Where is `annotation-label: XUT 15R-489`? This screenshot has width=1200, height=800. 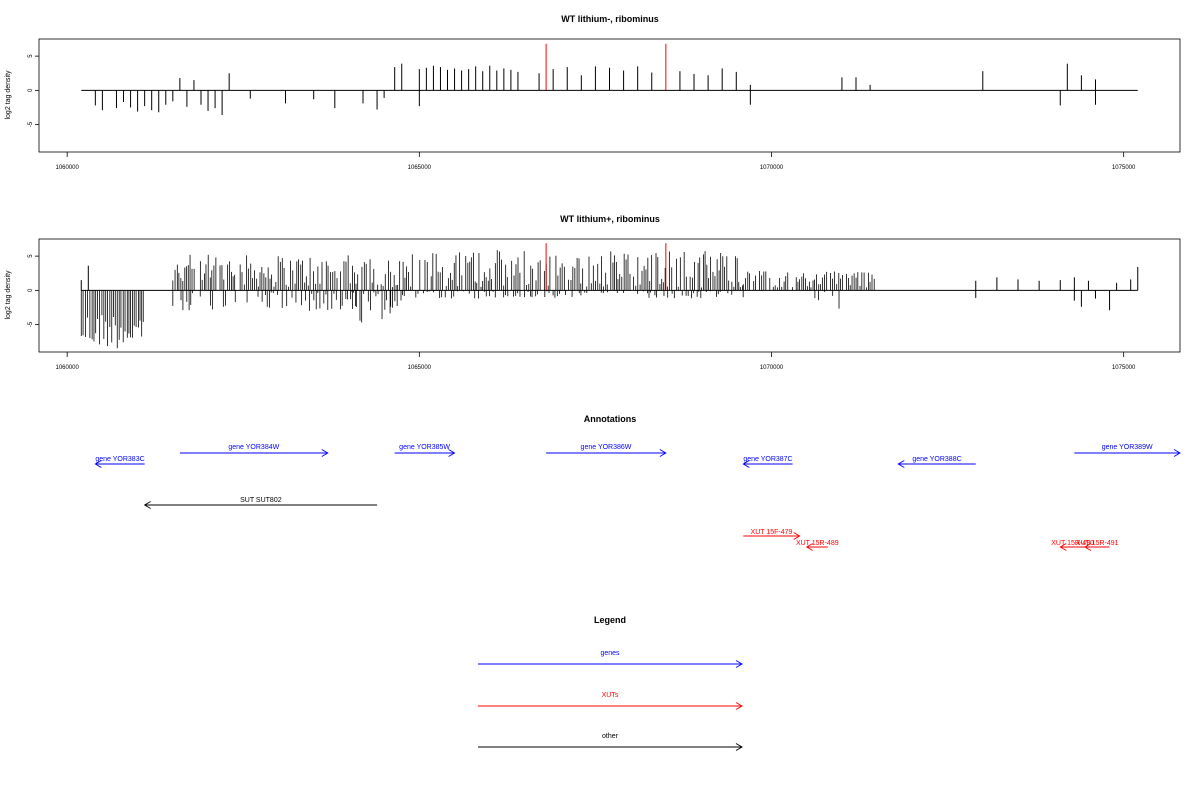
annotation-label: XUT 15R-489 is located at coordinates (817, 543).